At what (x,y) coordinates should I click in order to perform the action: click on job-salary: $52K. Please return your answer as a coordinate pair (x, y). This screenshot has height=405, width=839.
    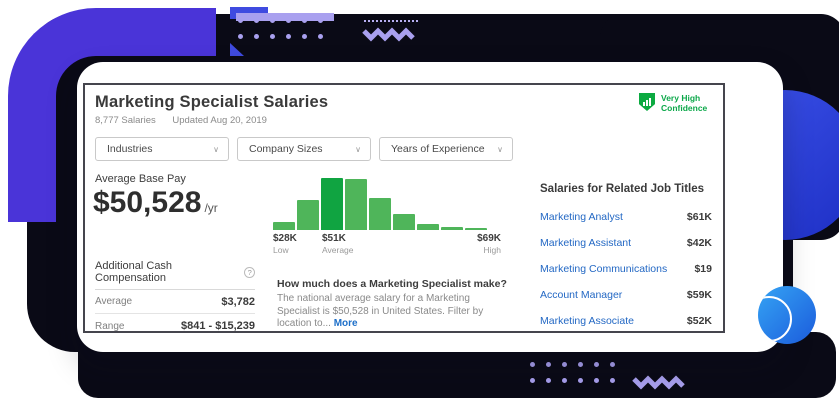
    Looking at the image, I should click on (699, 321).